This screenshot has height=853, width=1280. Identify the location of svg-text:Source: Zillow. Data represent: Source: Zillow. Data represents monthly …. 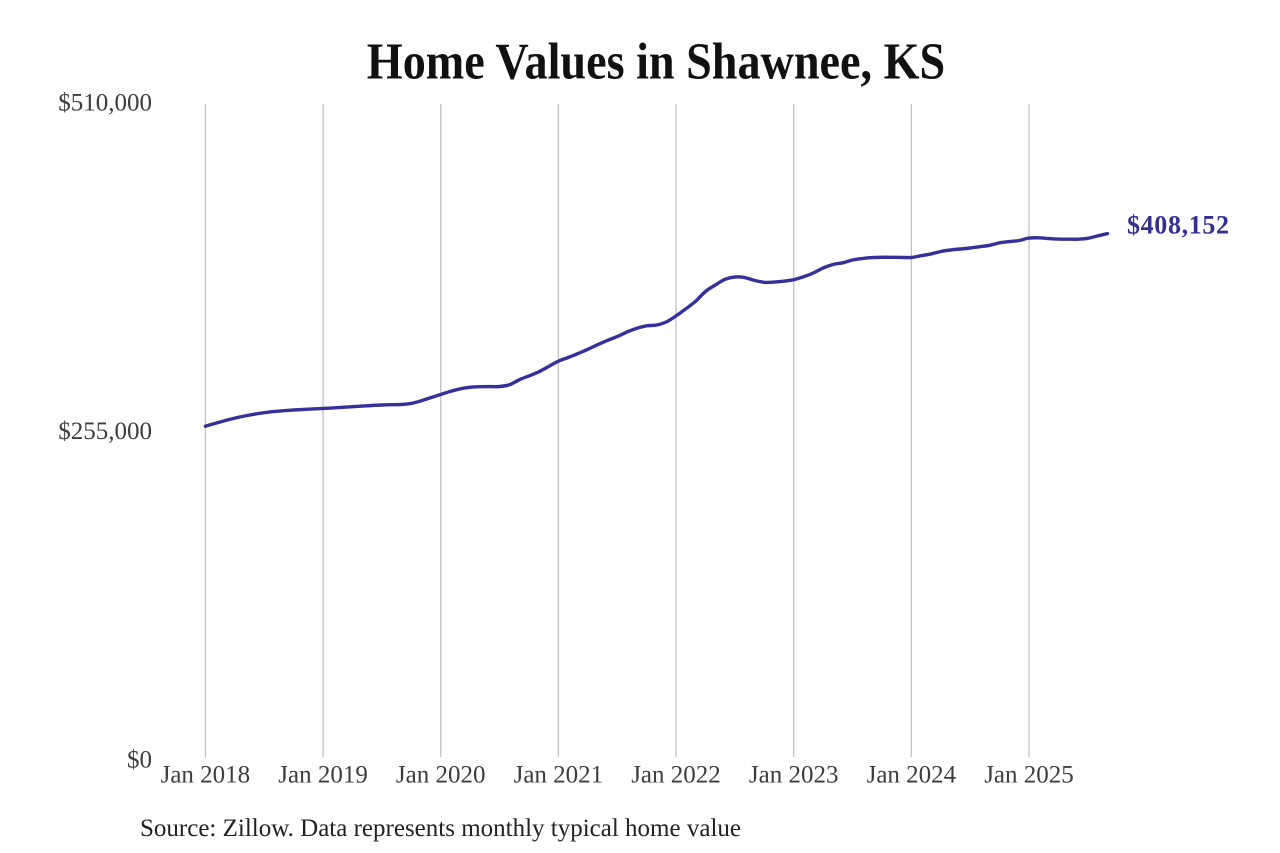
(440, 828).